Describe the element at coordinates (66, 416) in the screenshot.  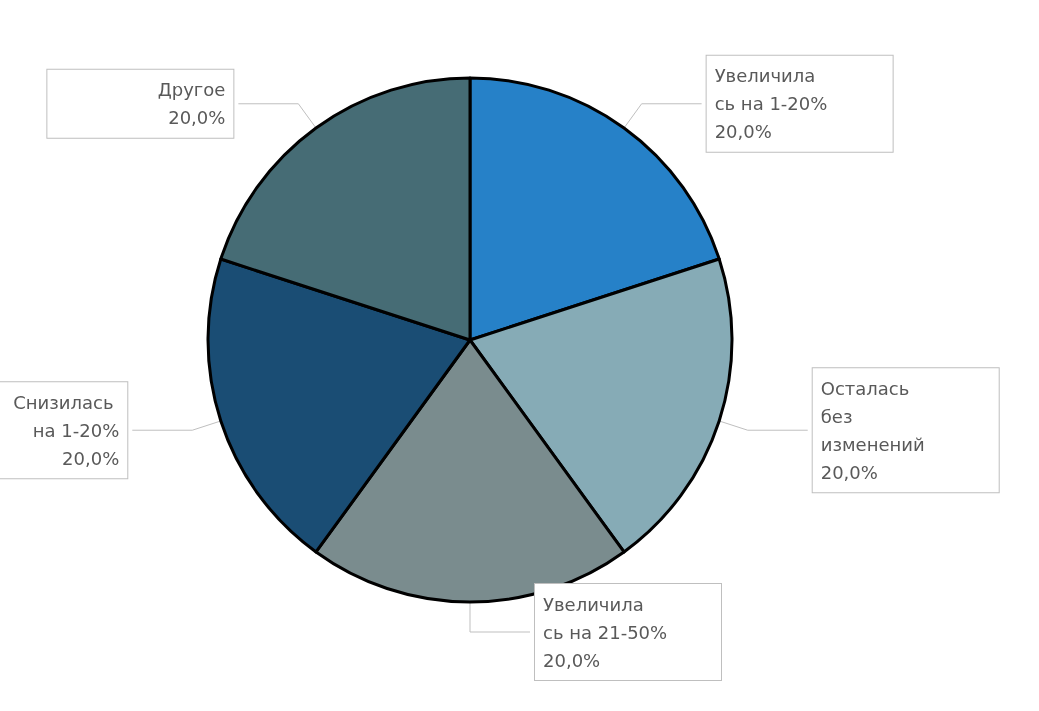
I see `slice-label: Снизилась на 1-20%` at that location.